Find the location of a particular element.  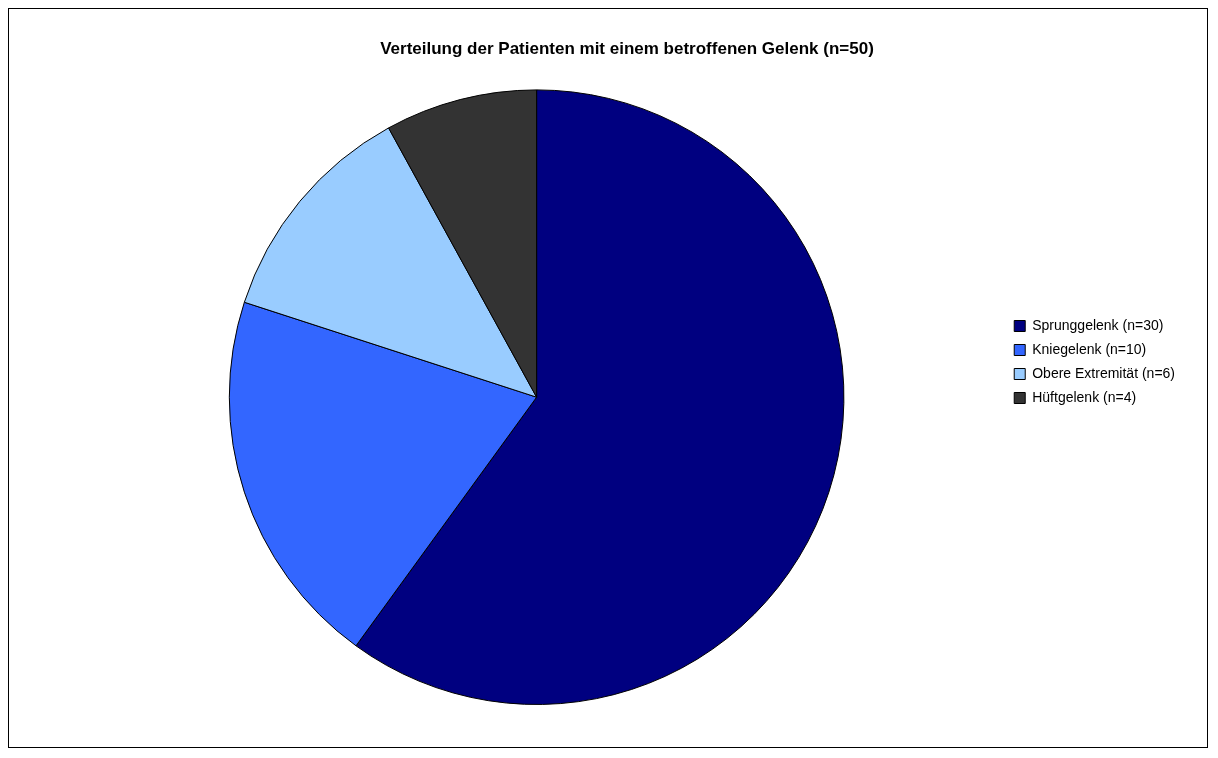

legend-label: Obere Extremität (n=6) is located at coordinates (1104, 372).